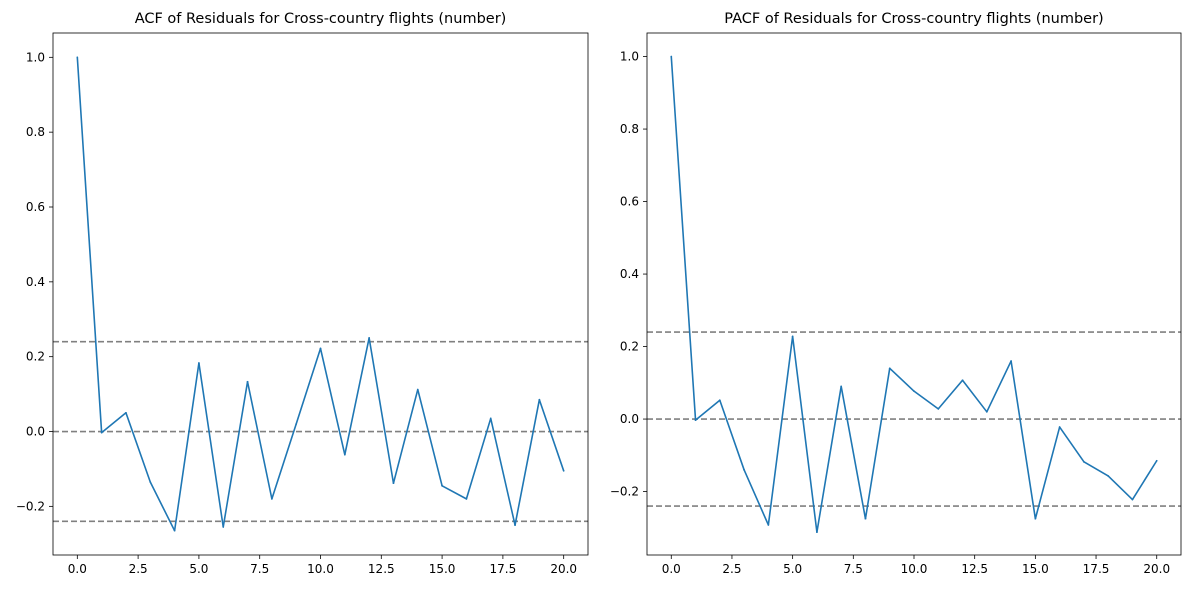 The width and height of the screenshot is (1189, 589). Describe the element at coordinates (35, 432) in the screenshot. I see `acf-y-tick-label: 0.0` at that location.